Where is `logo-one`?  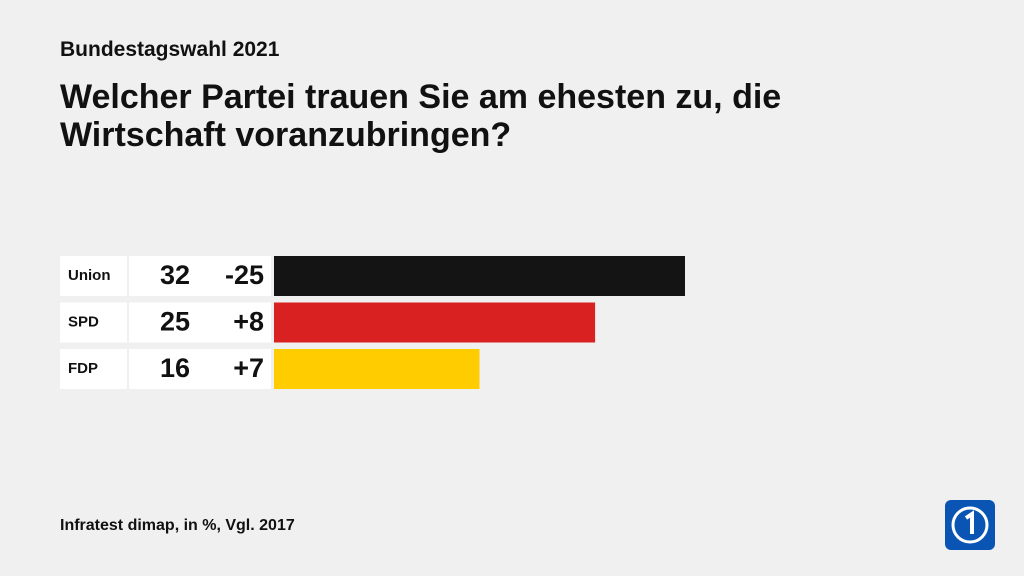 logo-one is located at coordinates (969, 522).